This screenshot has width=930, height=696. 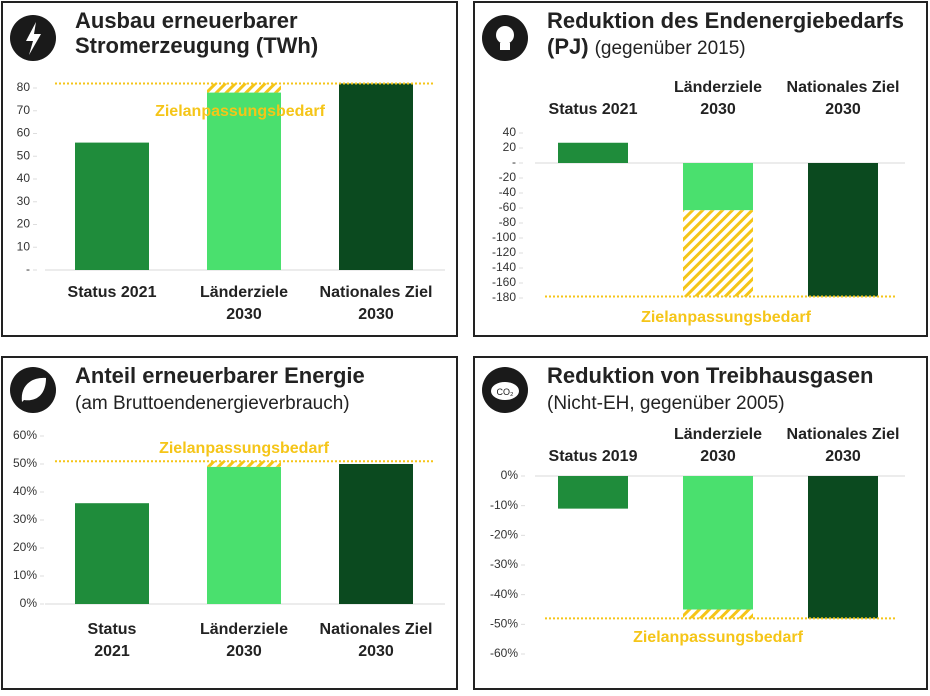 I want to click on svg-text: CO₂, so click(x=506, y=392).